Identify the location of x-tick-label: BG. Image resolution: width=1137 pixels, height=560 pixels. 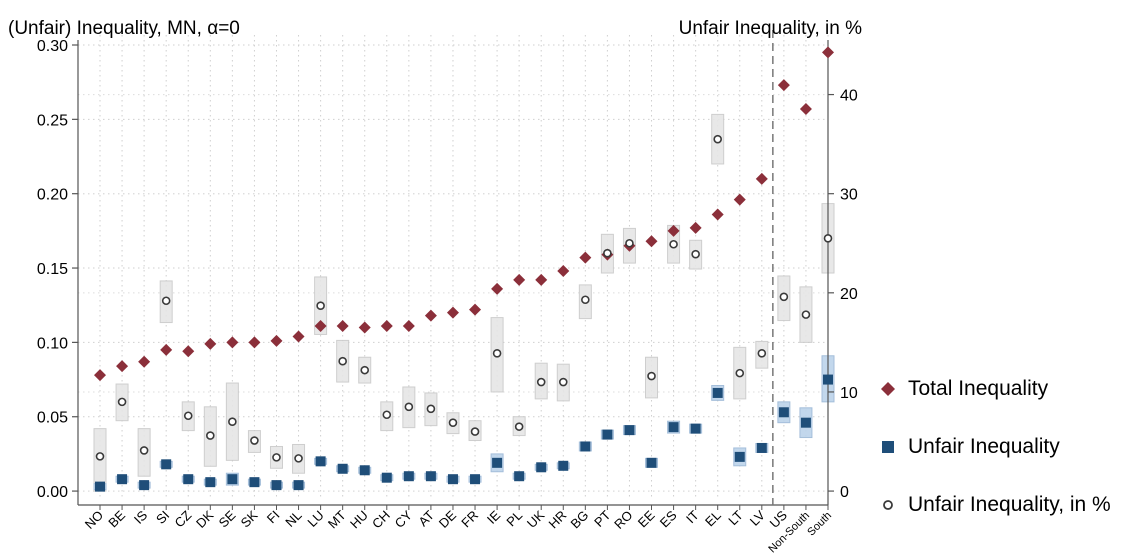
(580, 520).